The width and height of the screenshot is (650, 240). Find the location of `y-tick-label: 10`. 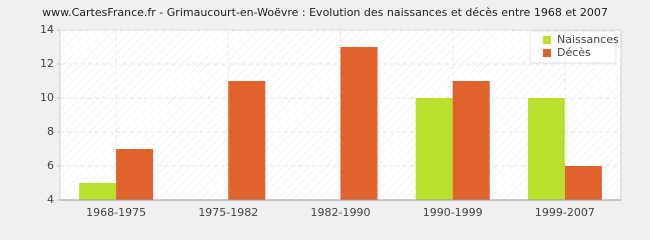

y-tick-label: 10 is located at coordinates (47, 97).